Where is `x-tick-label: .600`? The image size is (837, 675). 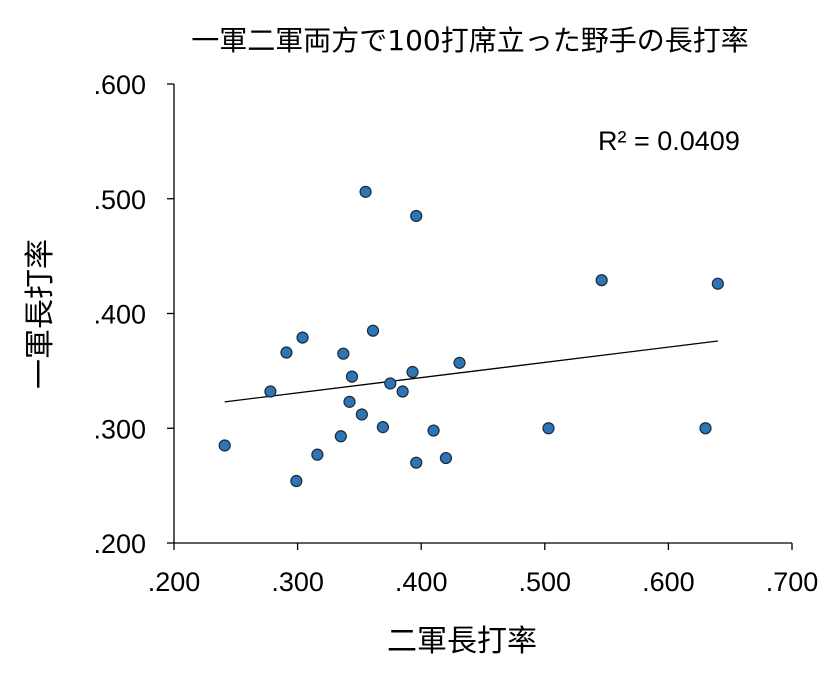 x-tick-label: .600 is located at coordinates (668, 582).